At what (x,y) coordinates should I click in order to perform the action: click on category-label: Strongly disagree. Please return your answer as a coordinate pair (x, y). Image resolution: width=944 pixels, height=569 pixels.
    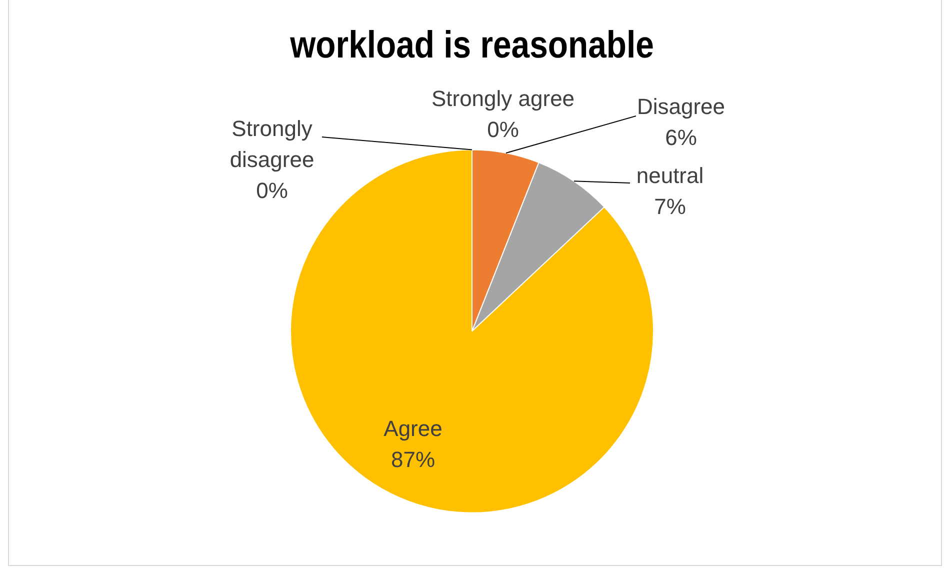
    Looking at the image, I should click on (272, 144).